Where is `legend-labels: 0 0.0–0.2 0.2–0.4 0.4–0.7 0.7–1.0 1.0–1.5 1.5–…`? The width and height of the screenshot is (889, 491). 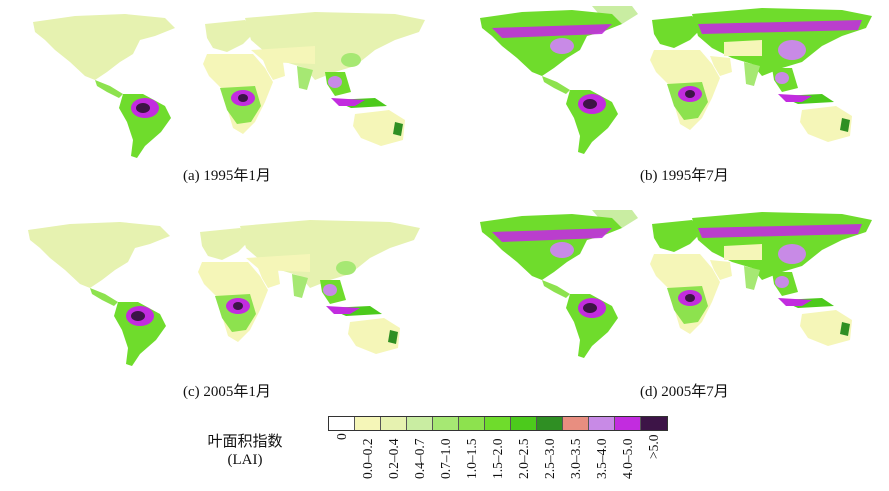 legend-labels: 0 0.0–0.2 0.2–0.4 0.4–0.7 0.7–1.0 1.0–1.5 1.5–… is located at coordinates (518, 461).